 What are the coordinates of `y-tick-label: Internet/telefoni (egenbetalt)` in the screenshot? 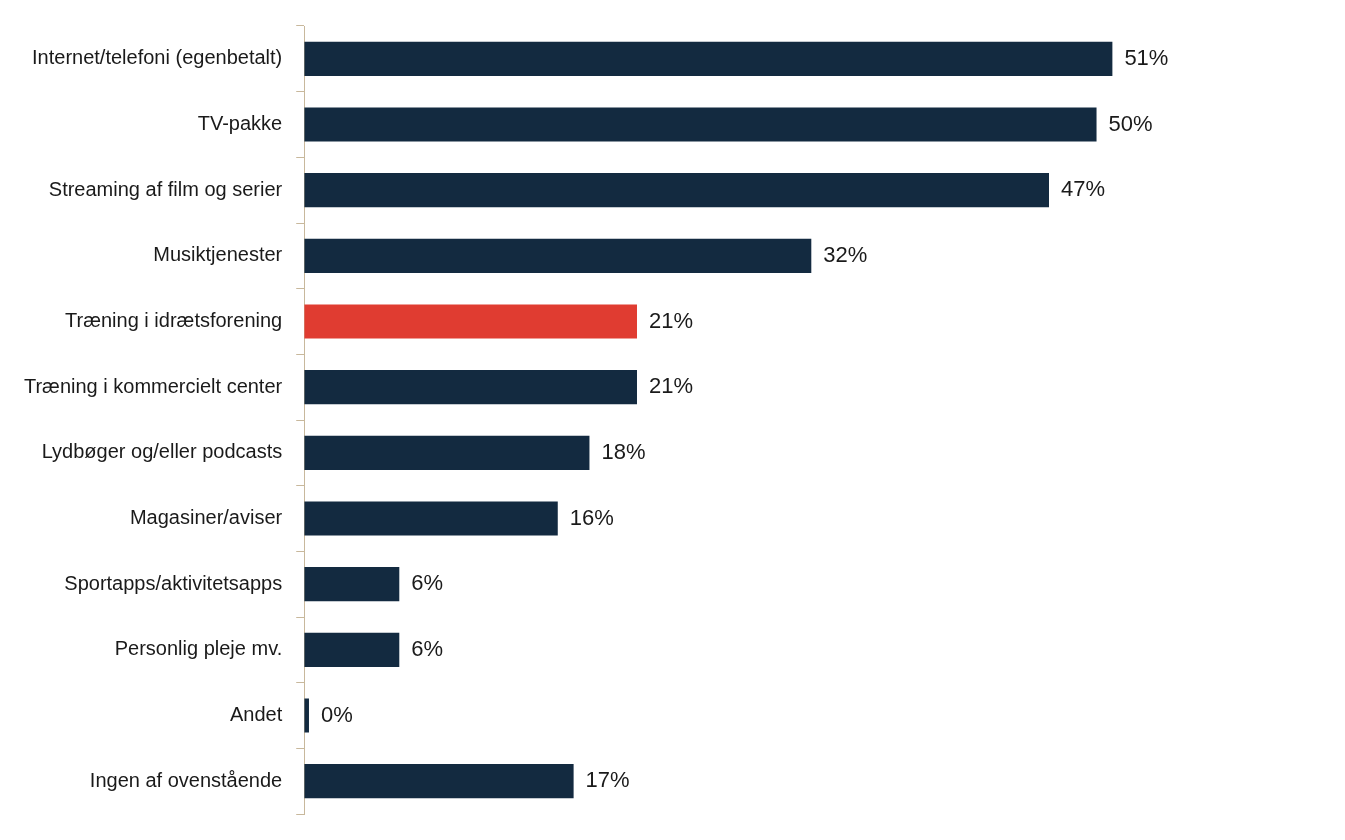 It's located at (157, 57).